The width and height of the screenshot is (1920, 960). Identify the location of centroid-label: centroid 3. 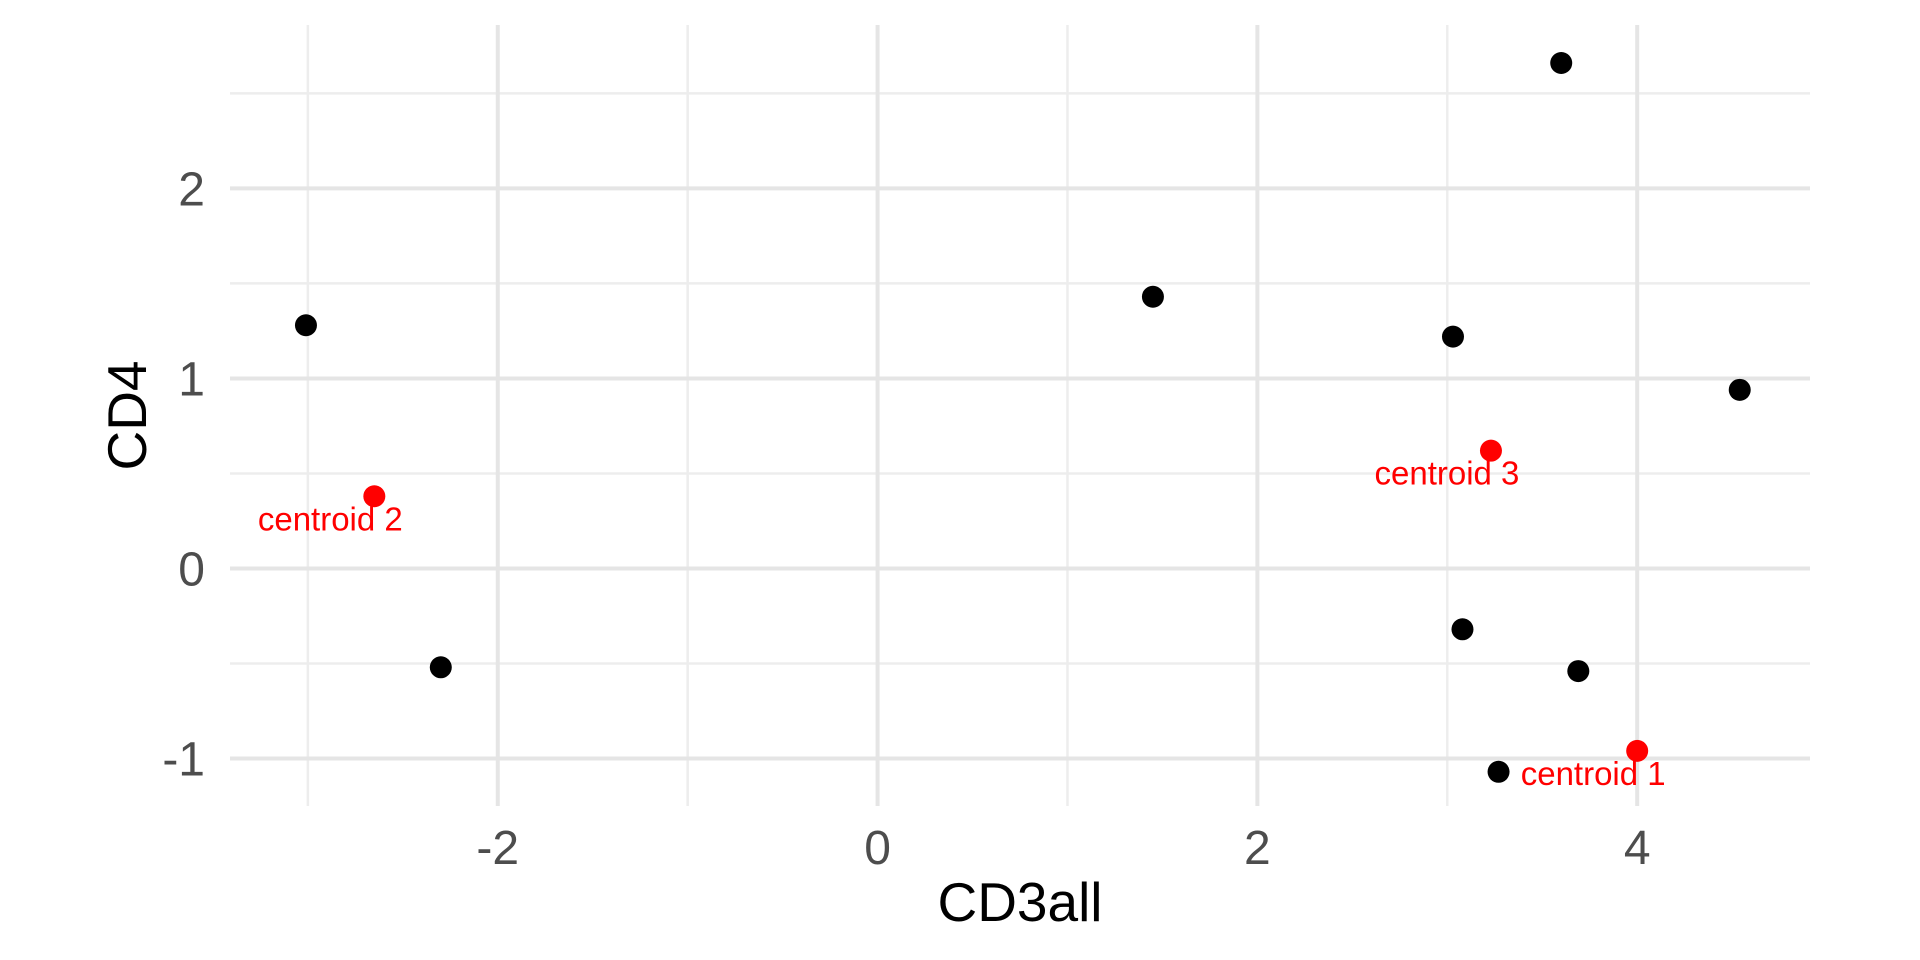
(1446, 473).